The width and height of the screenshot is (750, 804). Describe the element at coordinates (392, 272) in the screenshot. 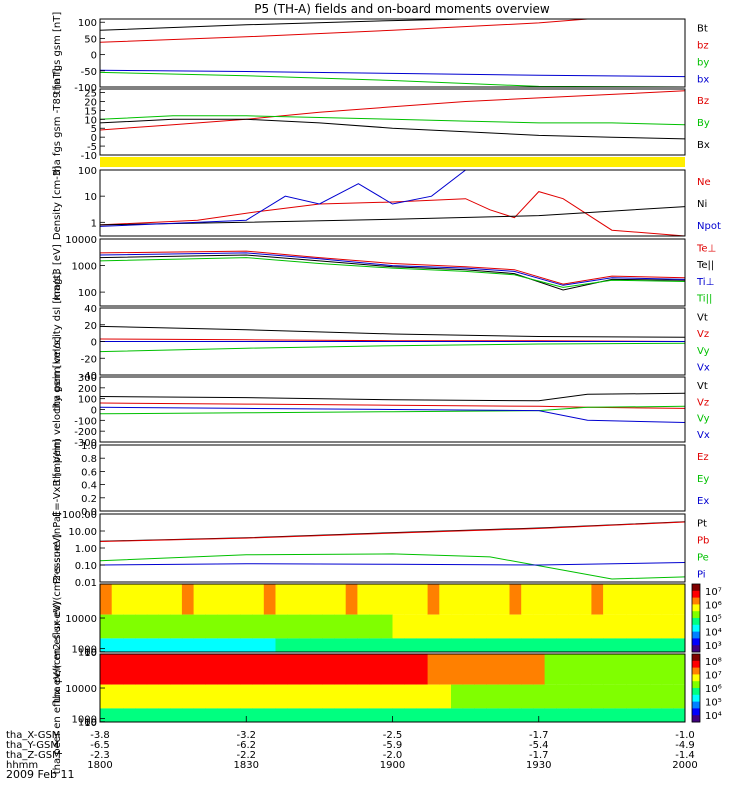

I see `series-line-Ti||` at that location.